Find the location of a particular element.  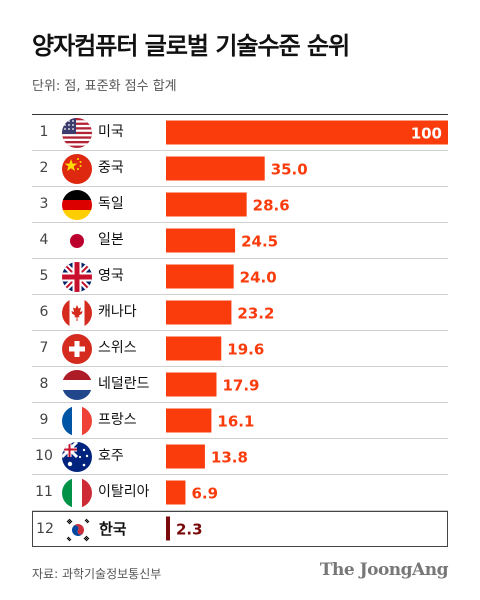

canada-flag-icon is located at coordinates (77, 313).